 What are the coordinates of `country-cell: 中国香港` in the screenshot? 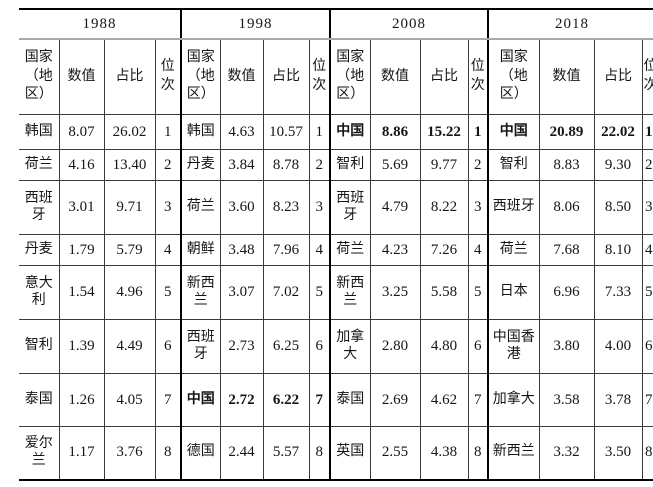 It's located at (513, 346).